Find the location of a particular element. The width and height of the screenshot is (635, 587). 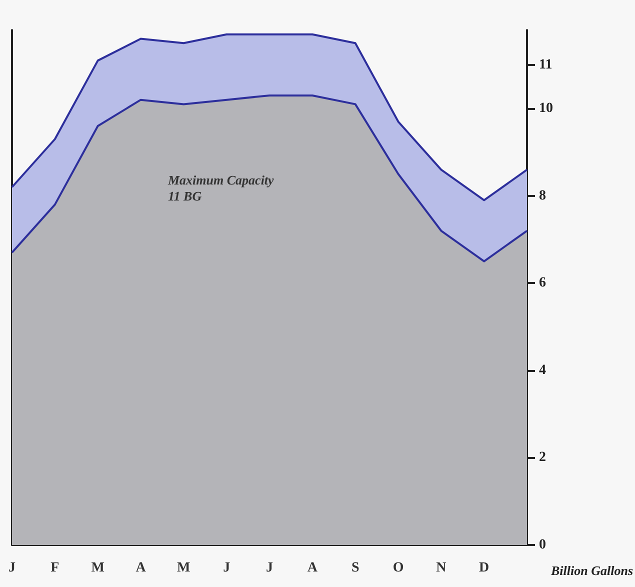

y-tick-label: 10 is located at coordinates (546, 108).